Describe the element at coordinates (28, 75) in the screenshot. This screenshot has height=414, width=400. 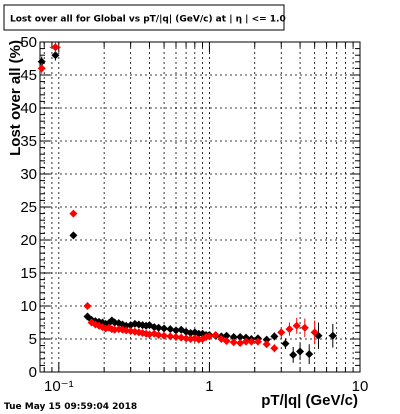
I see `y-tick-label: 45` at that location.